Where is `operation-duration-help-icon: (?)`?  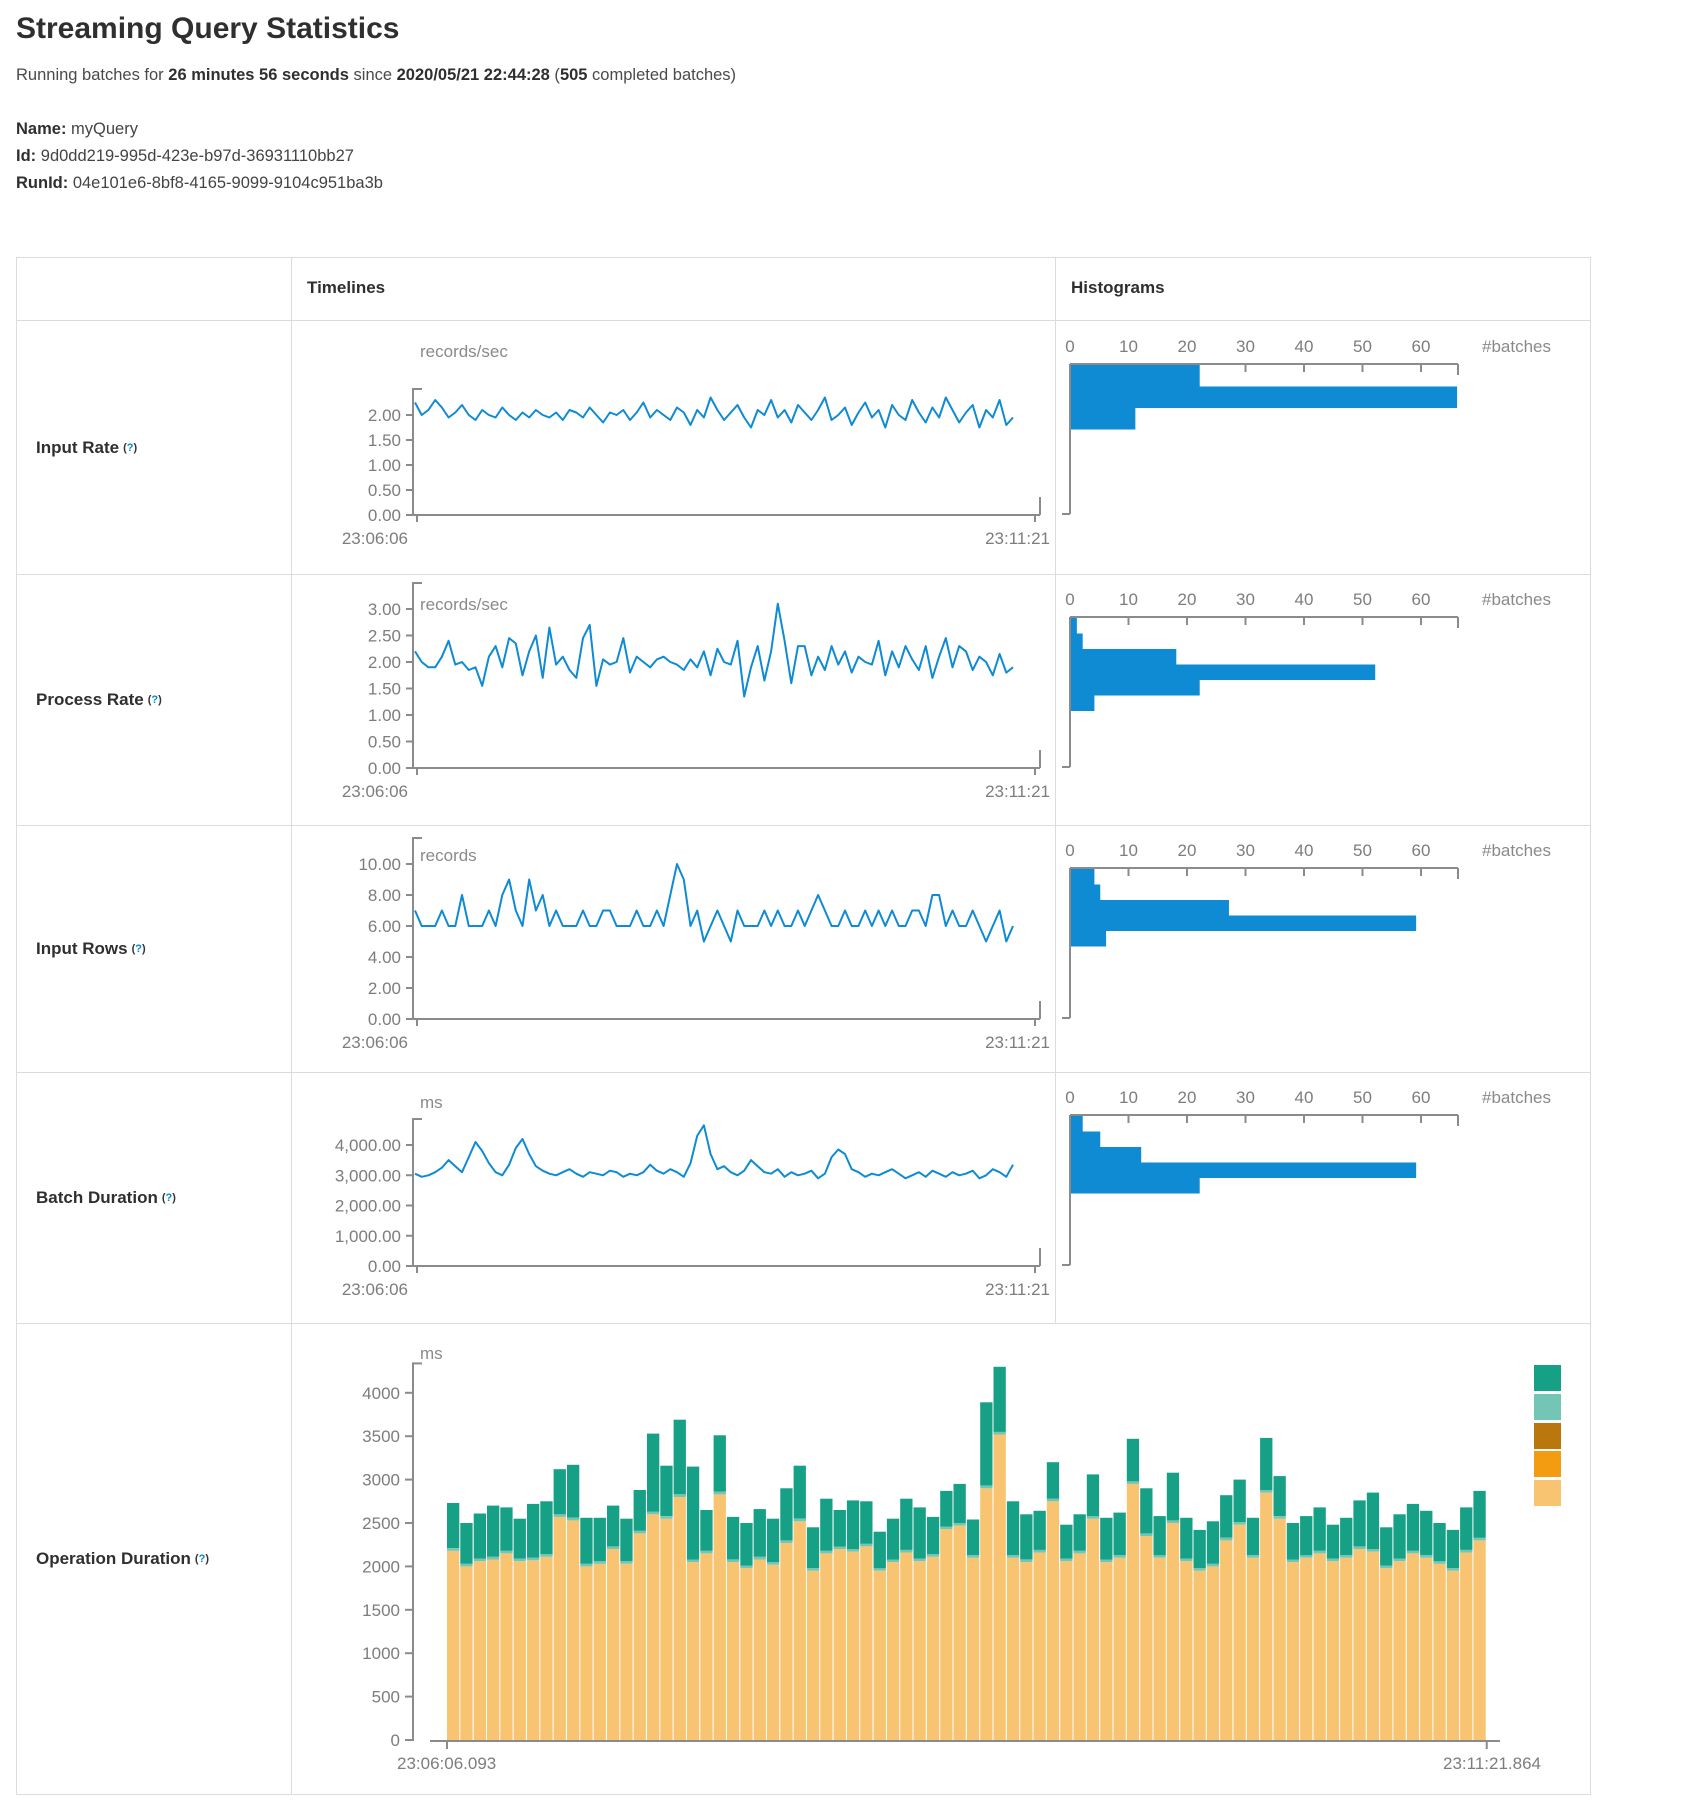 operation-duration-help-icon: (?) is located at coordinates (201, 1559).